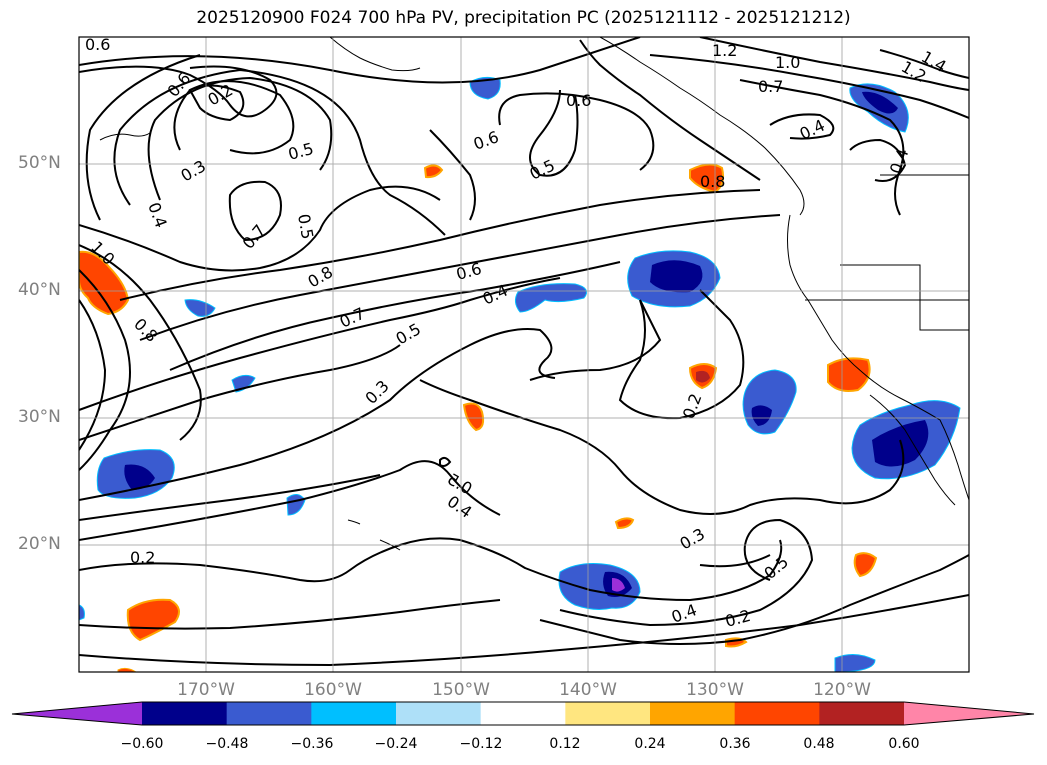 This screenshot has height=765, width=1047. Describe the element at coordinates (819, 744) in the screenshot. I see `colorbar-tick: 0.48` at that location.